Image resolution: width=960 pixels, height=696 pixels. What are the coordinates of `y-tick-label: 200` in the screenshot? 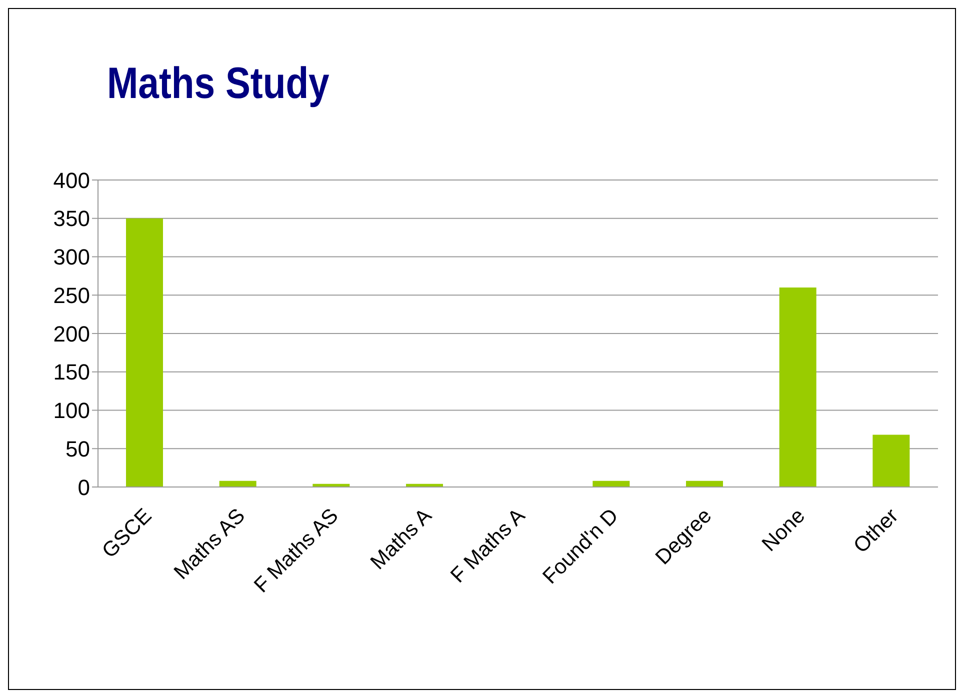 It's located at (71, 333).